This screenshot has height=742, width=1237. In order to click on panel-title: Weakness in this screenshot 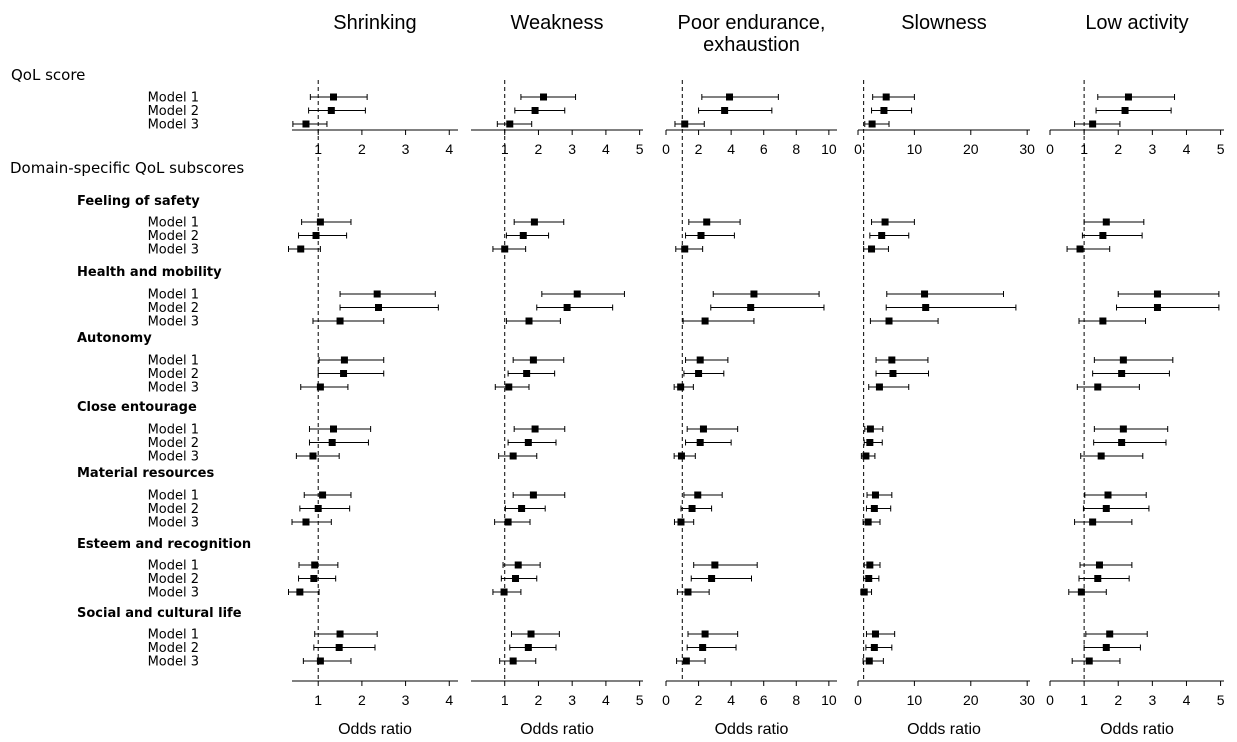, I will do `click(556, 23)`.